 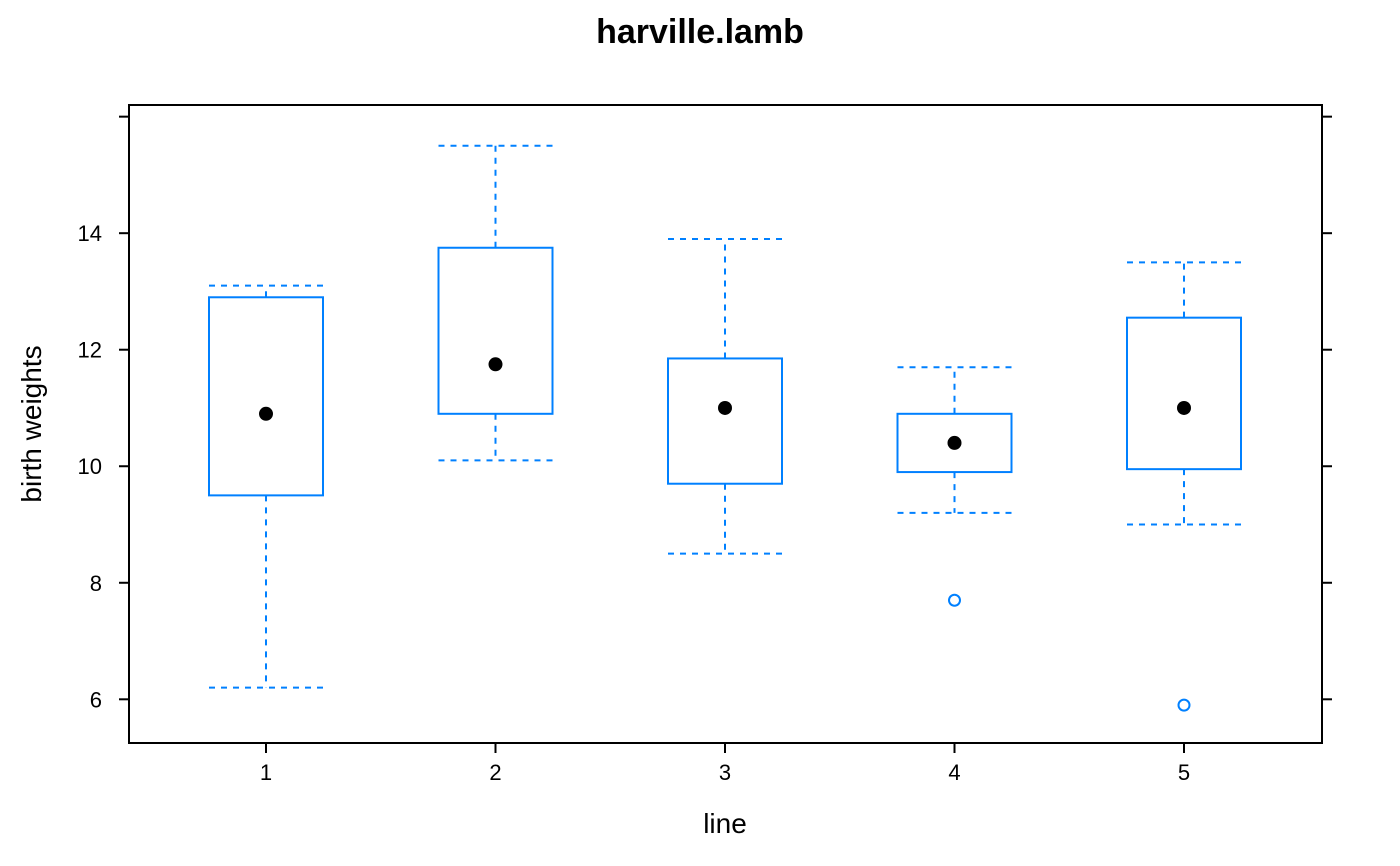 I want to click on x-axis: 1 2 3 4 5, so click(x=725, y=764).